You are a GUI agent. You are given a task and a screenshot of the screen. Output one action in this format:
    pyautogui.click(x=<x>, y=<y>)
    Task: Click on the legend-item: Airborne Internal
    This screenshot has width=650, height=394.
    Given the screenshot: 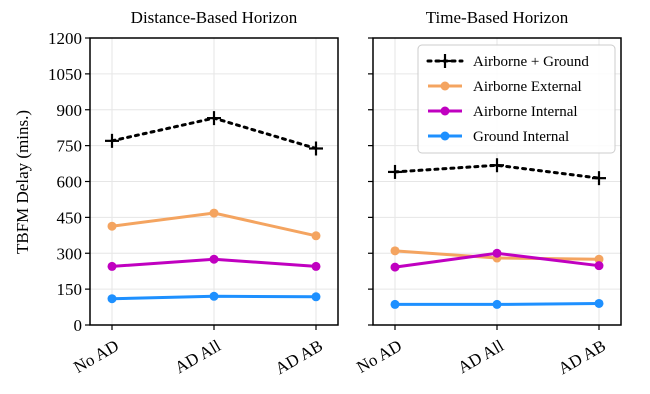 What is the action you would take?
    pyautogui.click(x=503, y=112)
    